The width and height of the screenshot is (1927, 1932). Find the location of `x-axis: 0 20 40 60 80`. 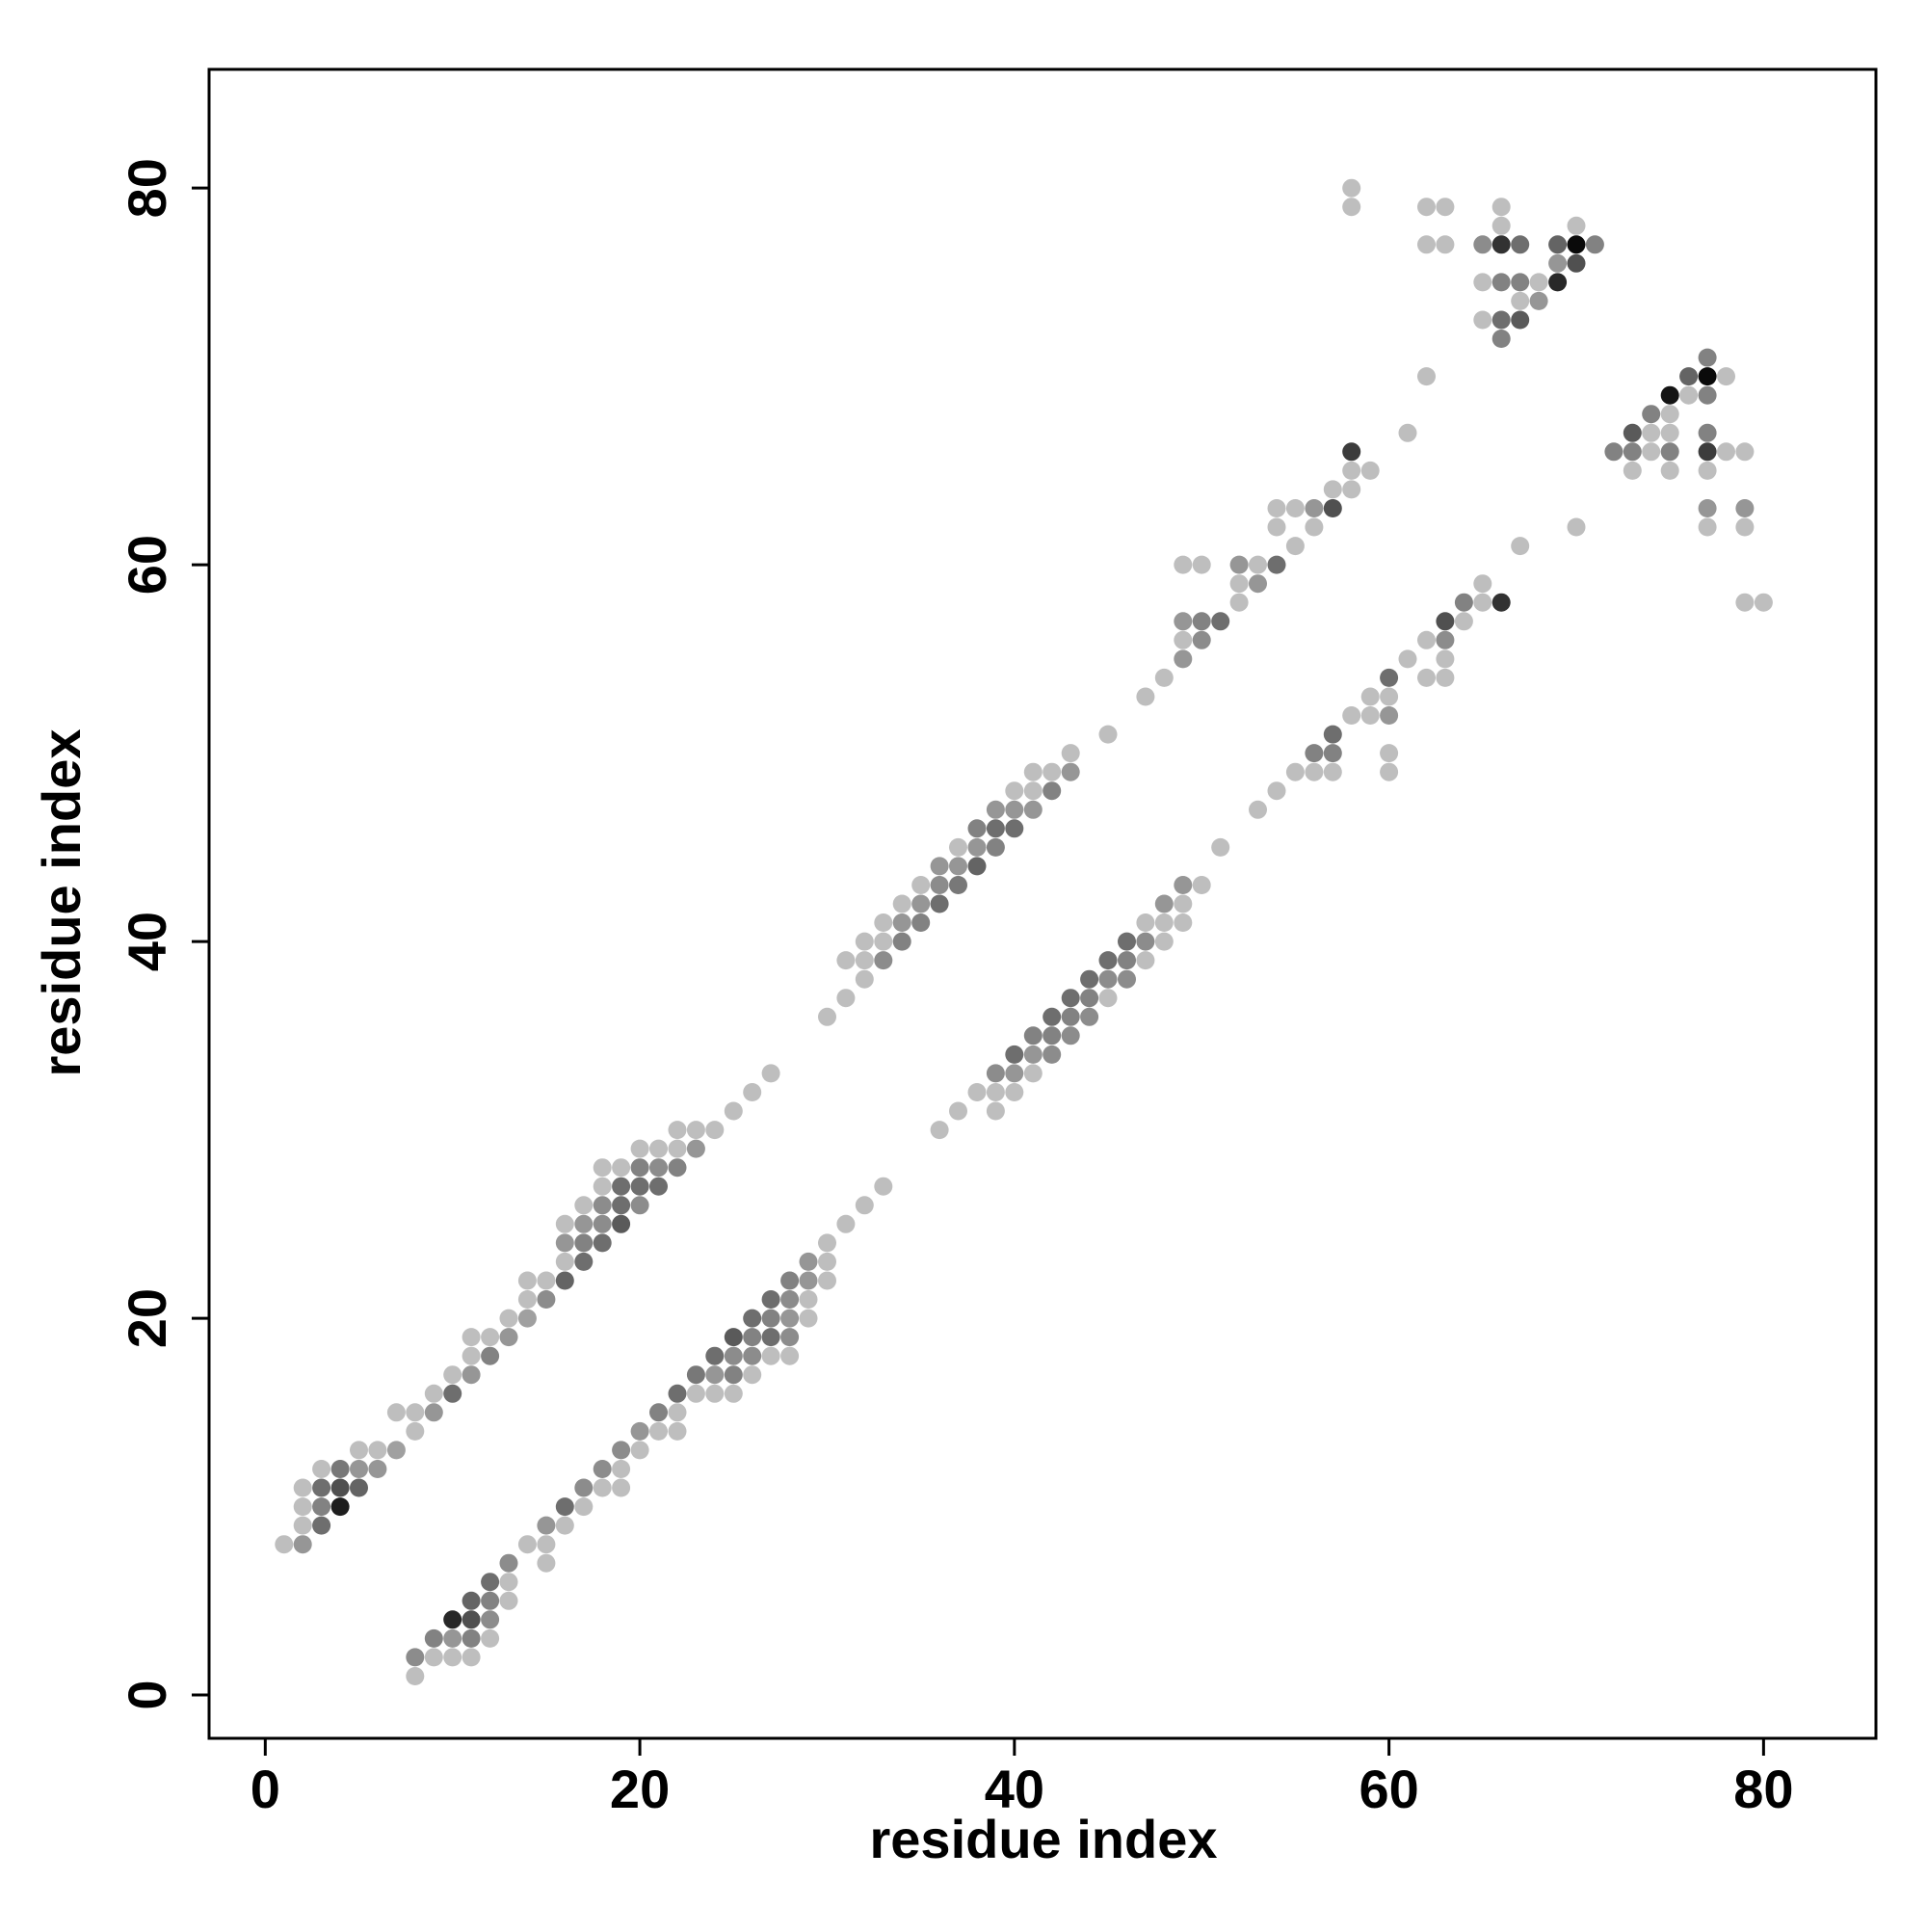

x-axis: 0 20 40 60 80 is located at coordinates (1022, 1778).